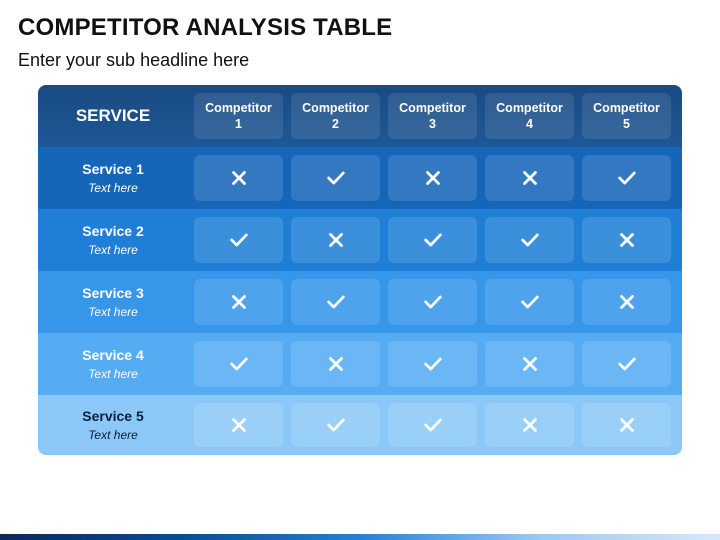 The image size is (720, 540). What do you see at coordinates (238, 124) in the screenshot?
I see `competitor-header-number: 1` at bounding box center [238, 124].